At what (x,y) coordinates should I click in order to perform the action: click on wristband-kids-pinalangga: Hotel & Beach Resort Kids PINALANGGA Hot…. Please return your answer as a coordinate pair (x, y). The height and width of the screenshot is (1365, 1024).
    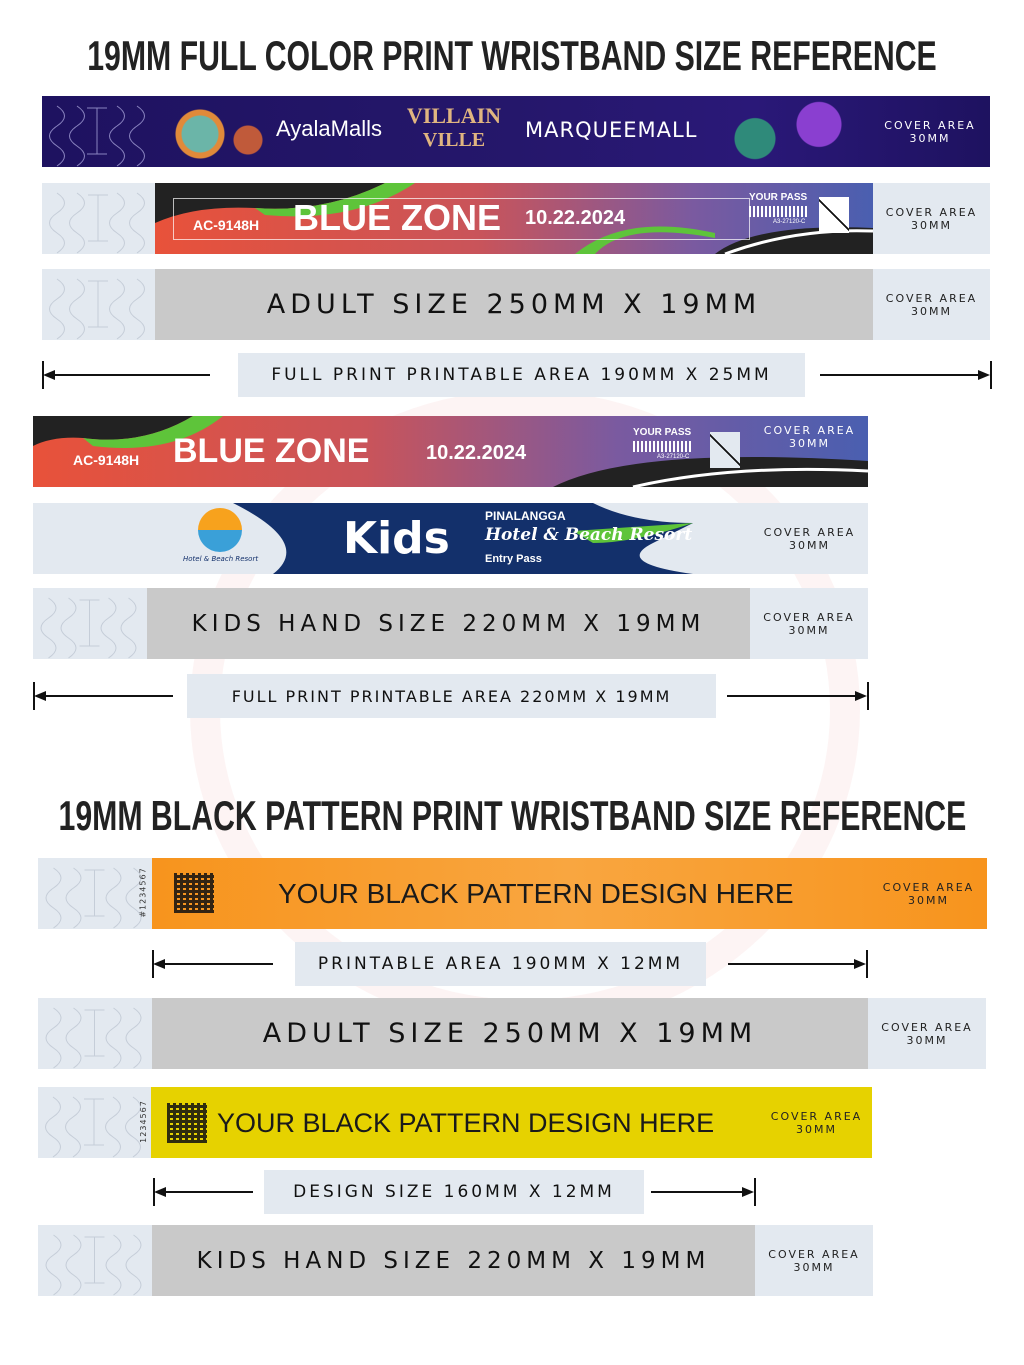
    Looking at the image, I should click on (450, 538).